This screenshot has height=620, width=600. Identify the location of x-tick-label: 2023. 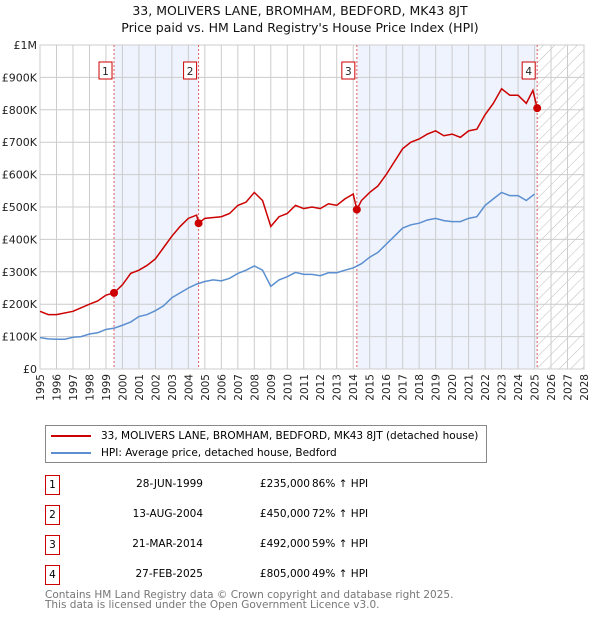
(503, 387).